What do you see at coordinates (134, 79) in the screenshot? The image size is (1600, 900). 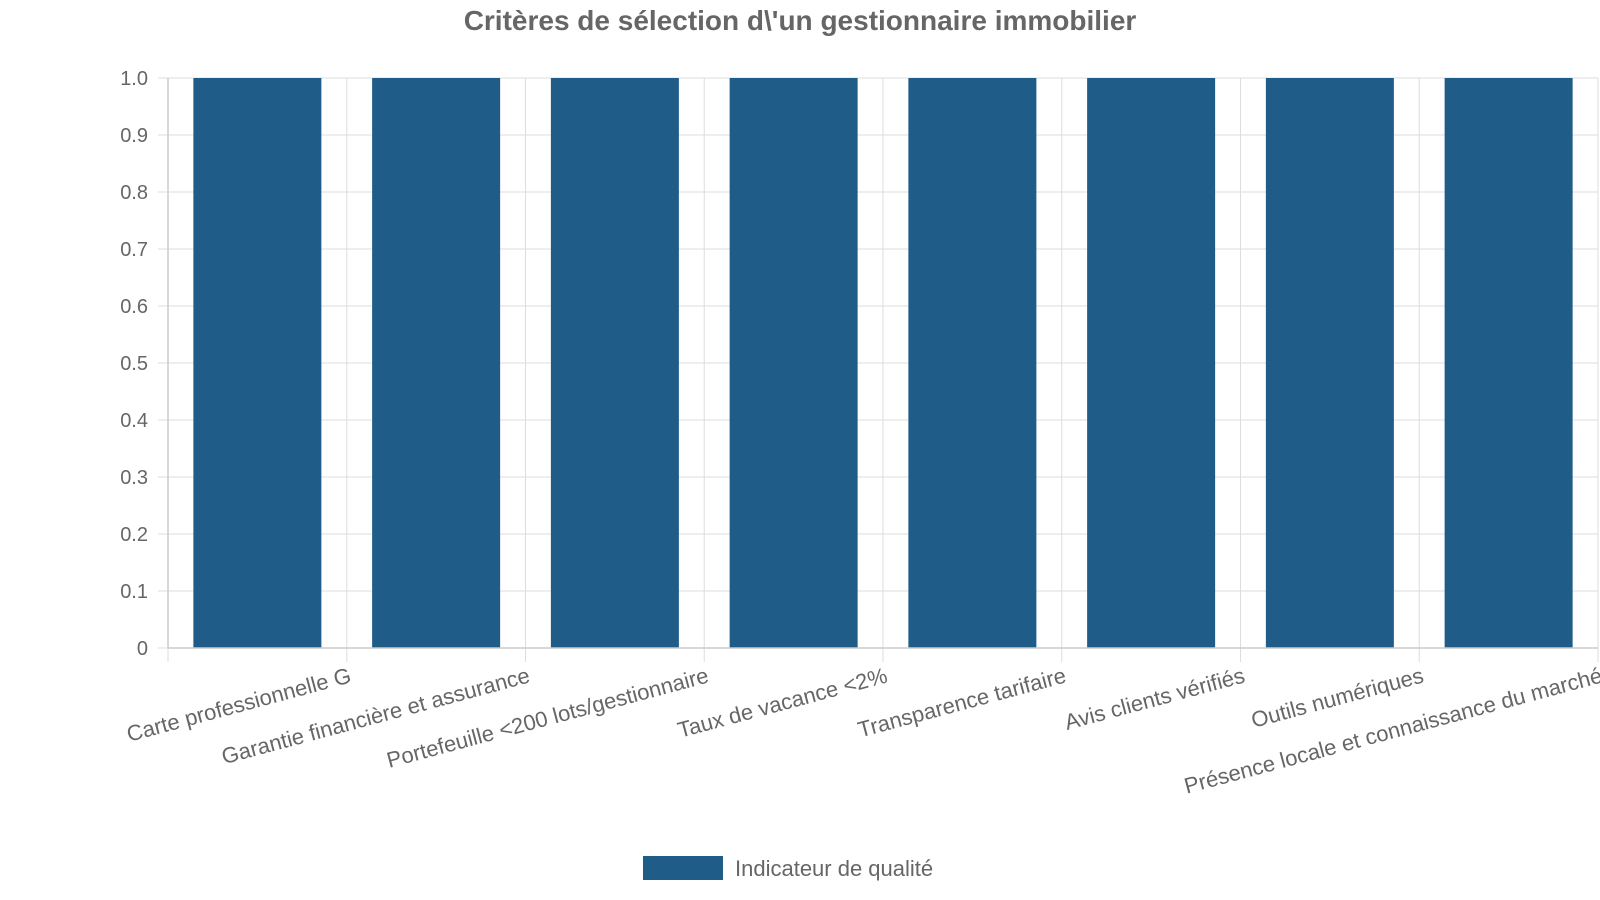 I see `y-tick-label: 1.0` at bounding box center [134, 79].